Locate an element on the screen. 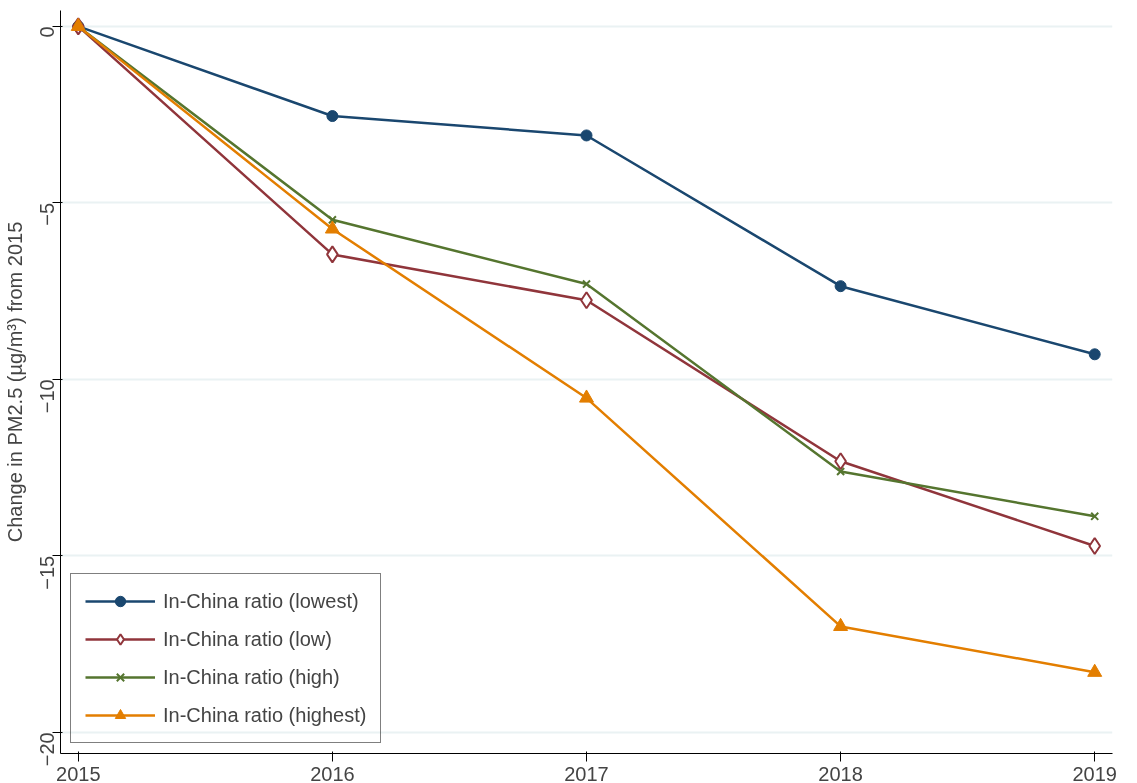 The image size is (1137, 783). x-tick-label: 2015 is located at coordinates (78, 772).